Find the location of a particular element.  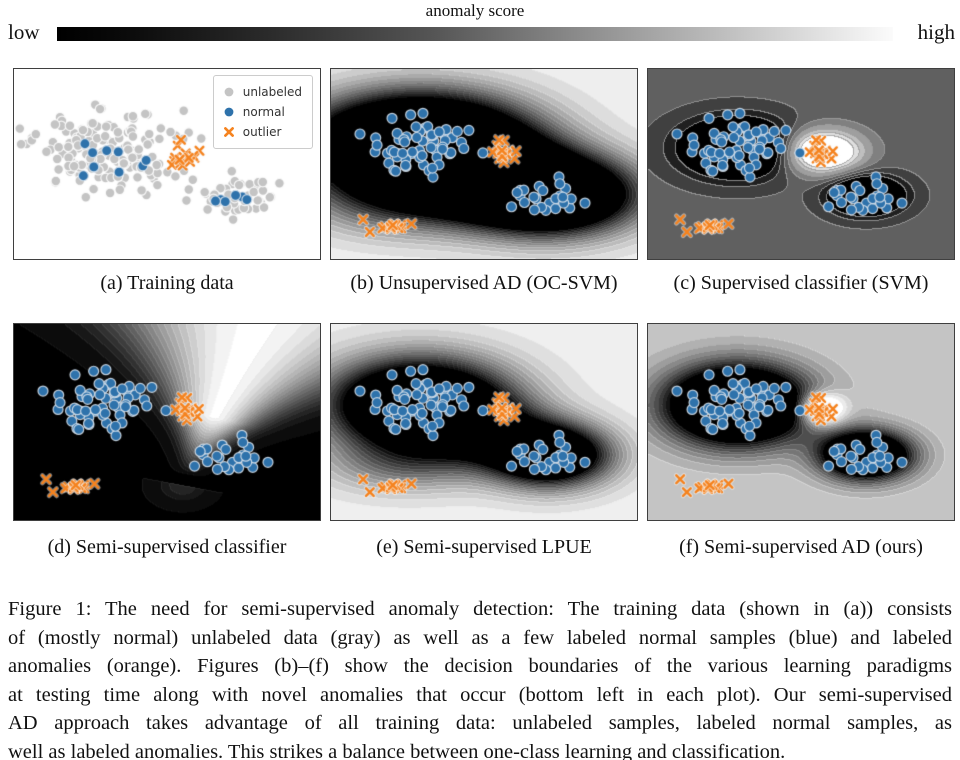

panel-c-canvas is located at coordinates (801, 164).